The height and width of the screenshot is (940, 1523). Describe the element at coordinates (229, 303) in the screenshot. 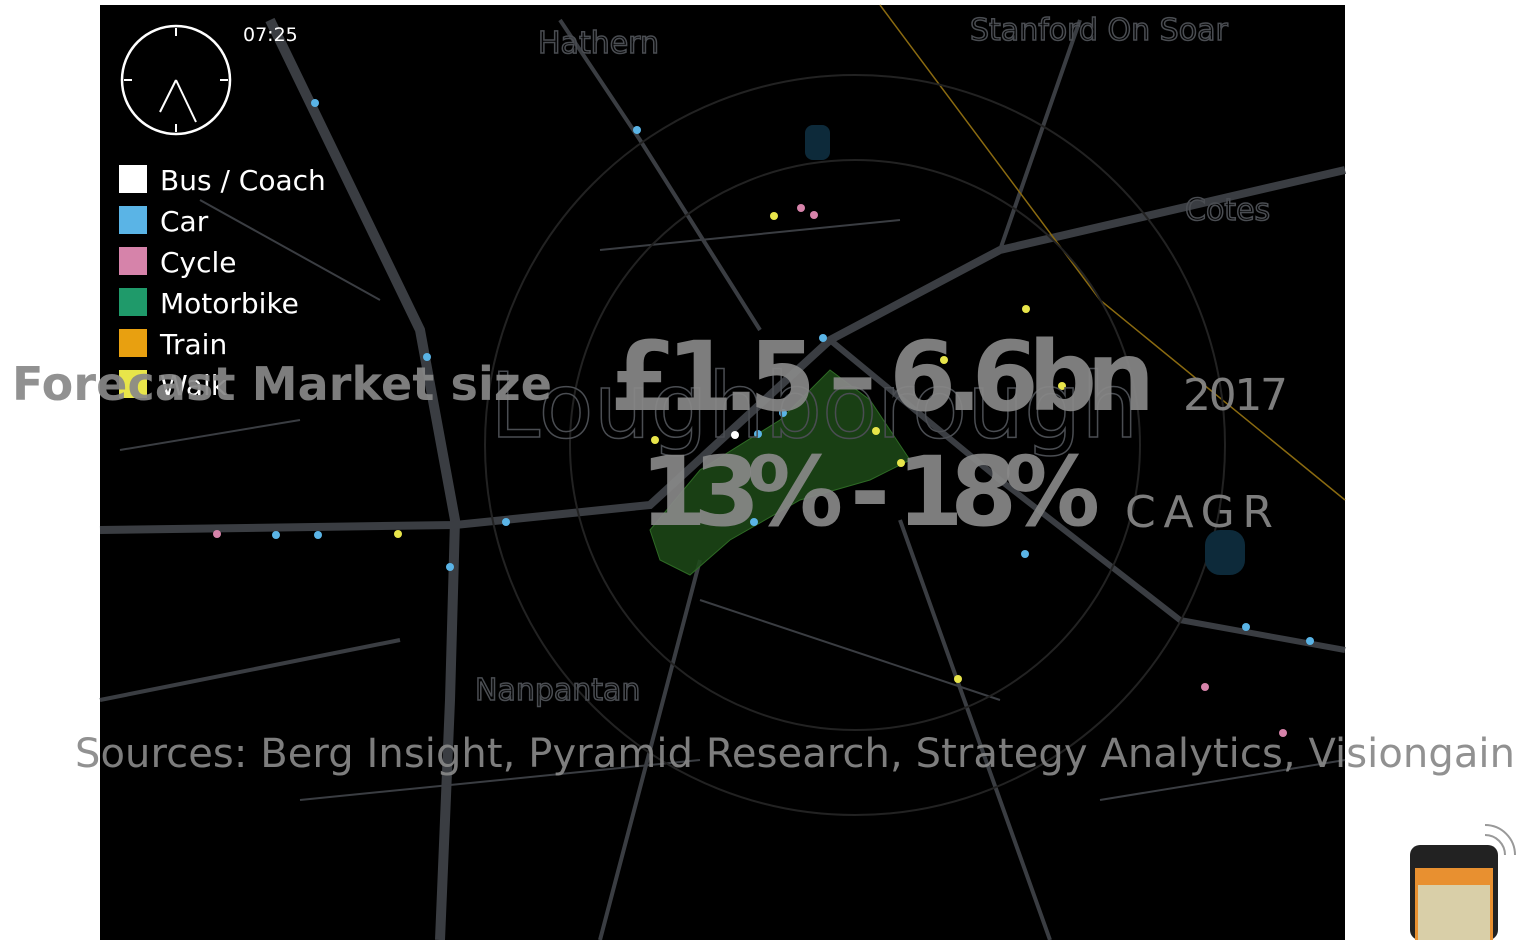

I see `legend-label: Motorbike` at that location.